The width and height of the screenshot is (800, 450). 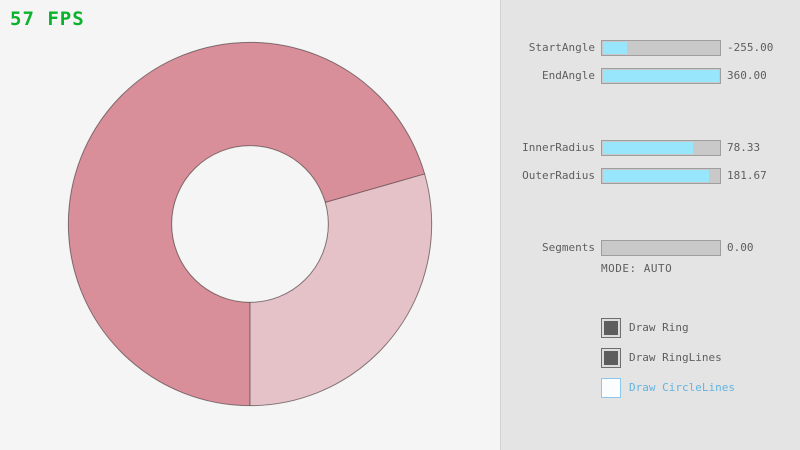 I want to click on slider-track-end-angle, so click(x=661, y=76).